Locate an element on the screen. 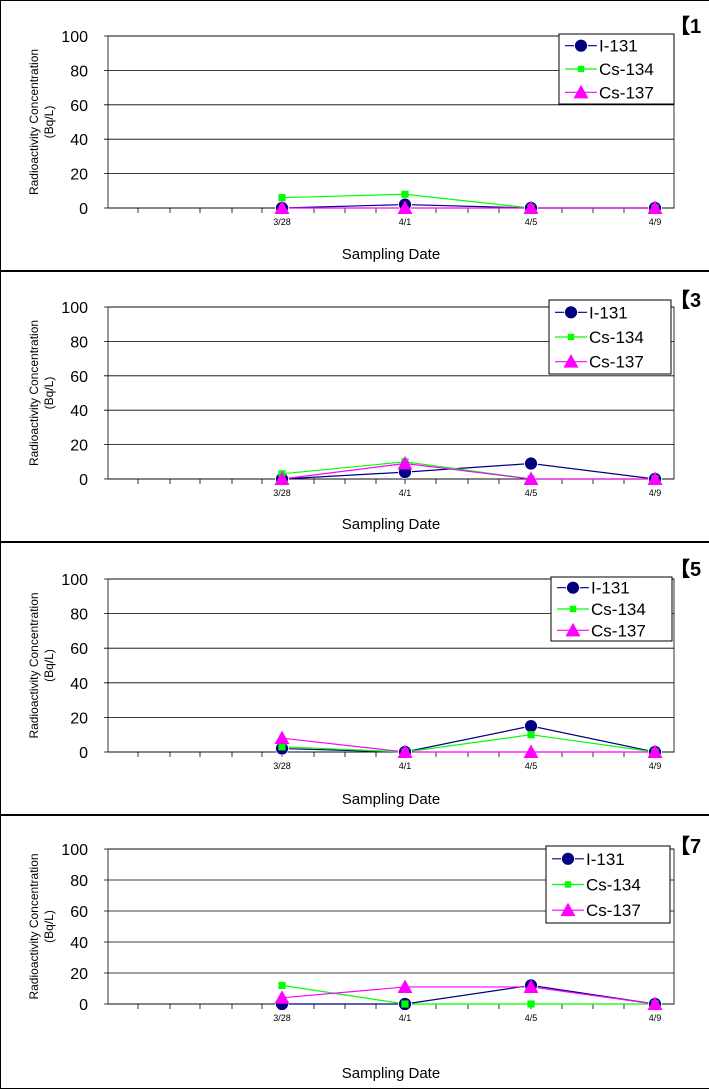 The image size is (709, 1089). y-tick-label: 20 is located at coordinates (79, 446).